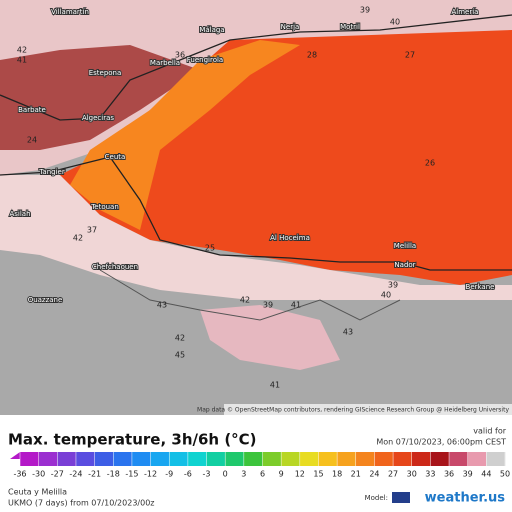  Describe the element at coordinates (225, 474) in the screenshot. I see `legend-tick-label: 0` at that location.